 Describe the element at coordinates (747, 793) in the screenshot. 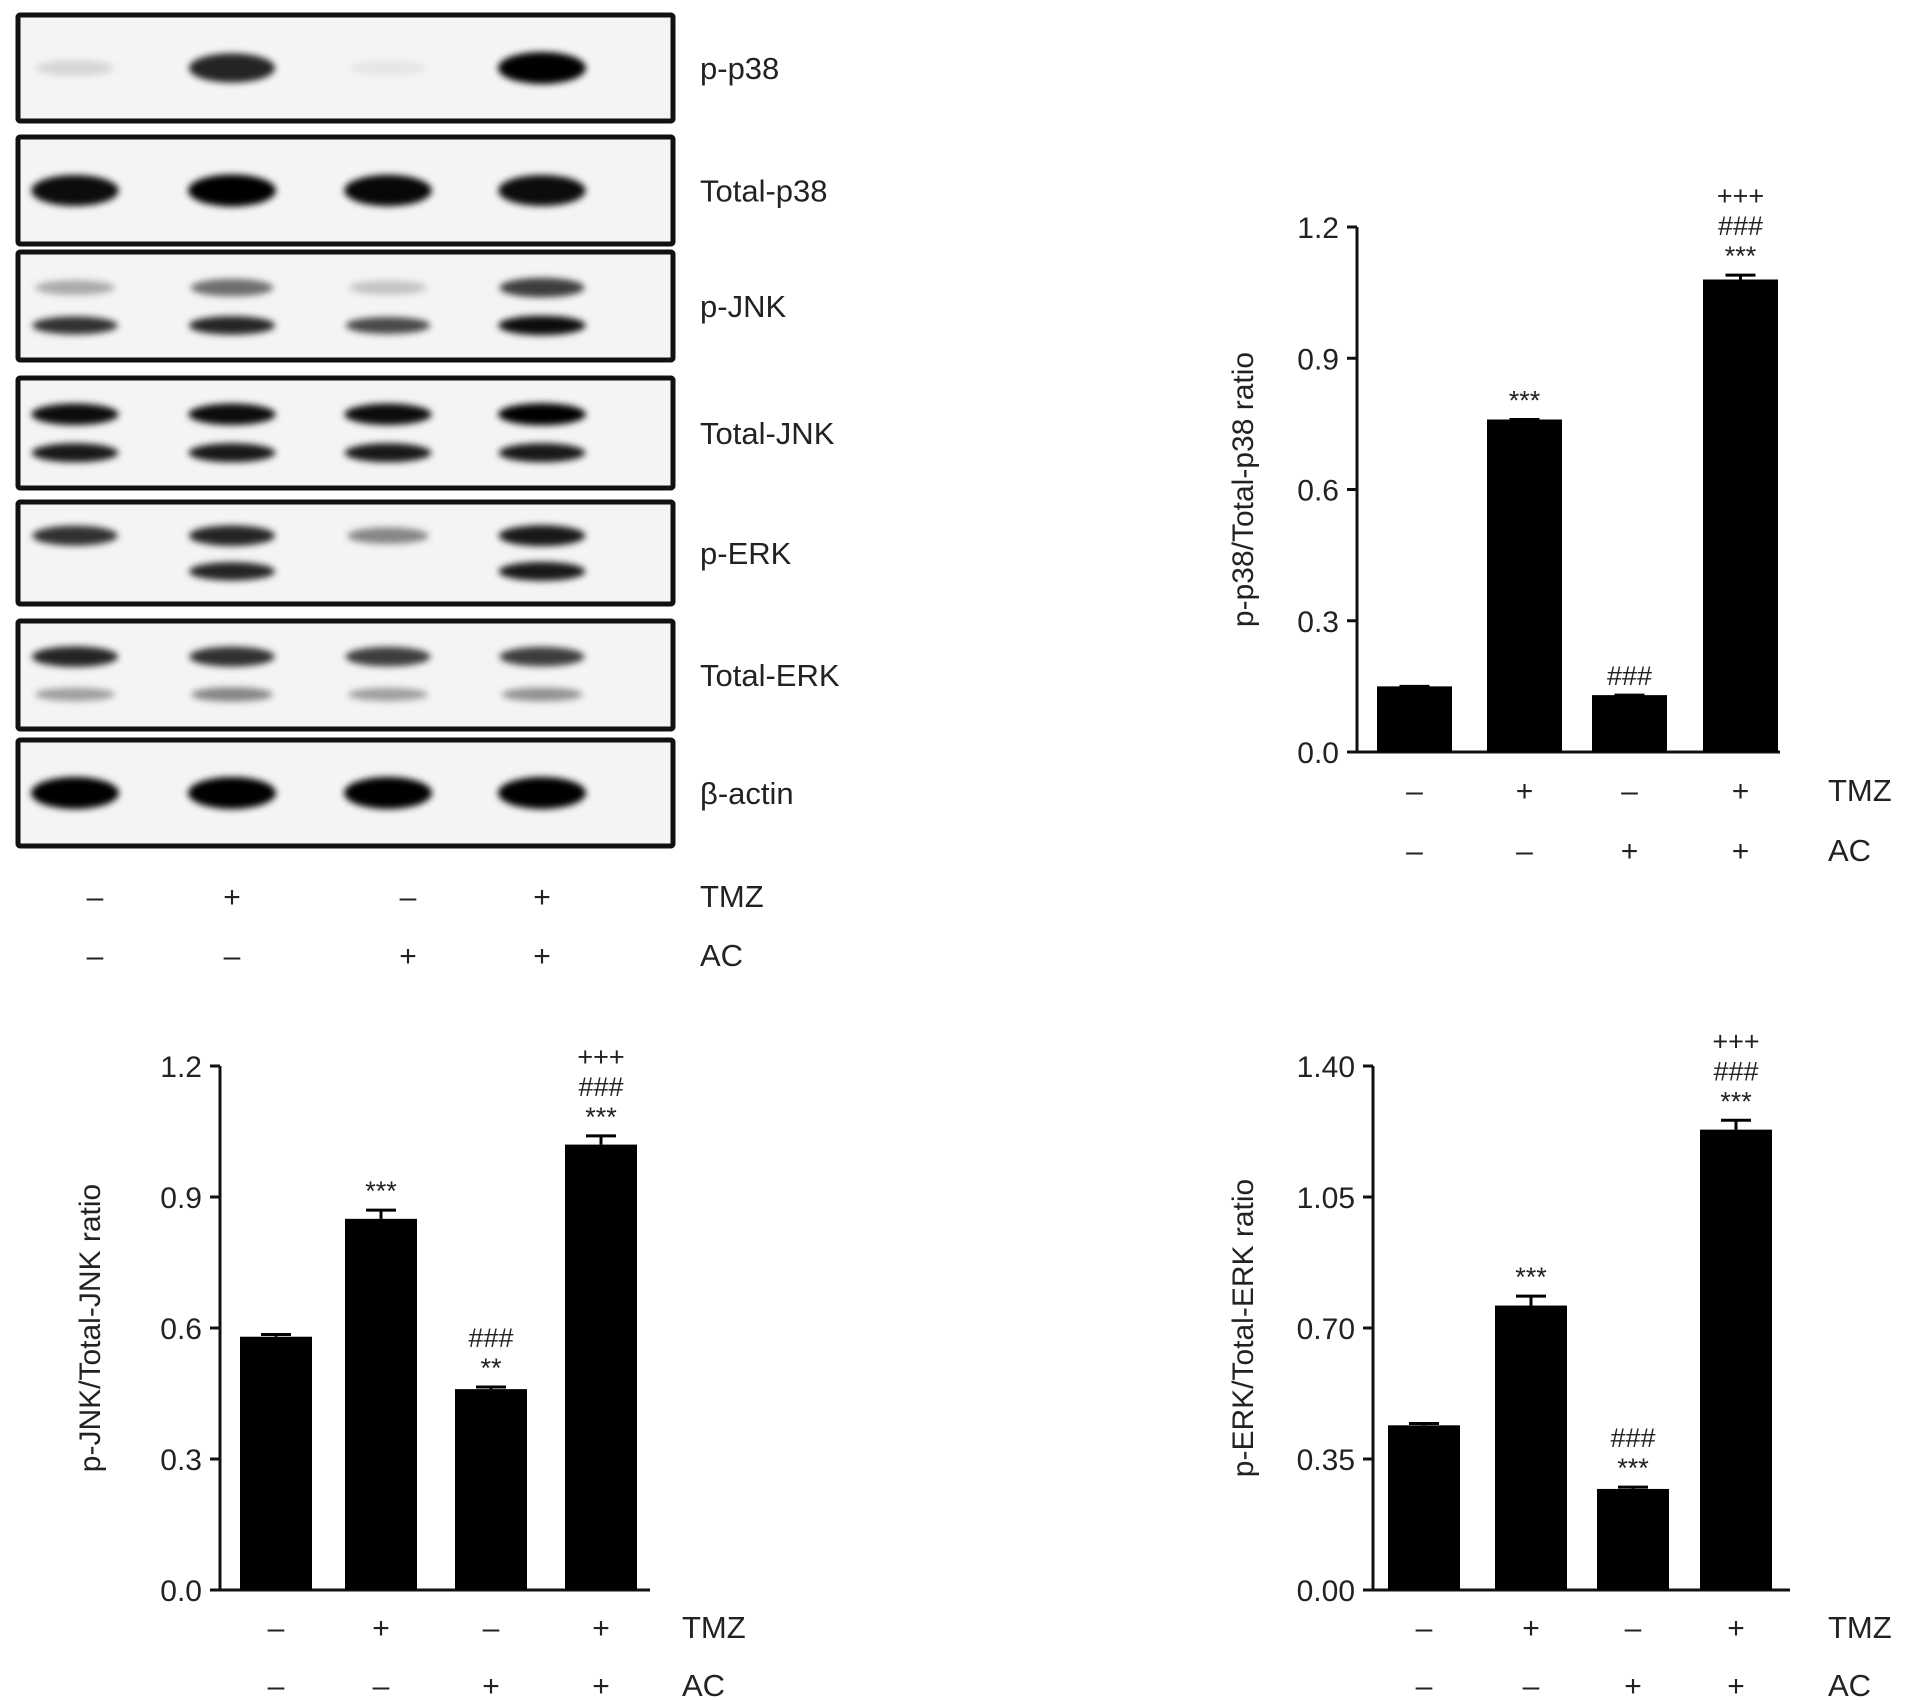

I see `blot-label: β-actin` at that location.